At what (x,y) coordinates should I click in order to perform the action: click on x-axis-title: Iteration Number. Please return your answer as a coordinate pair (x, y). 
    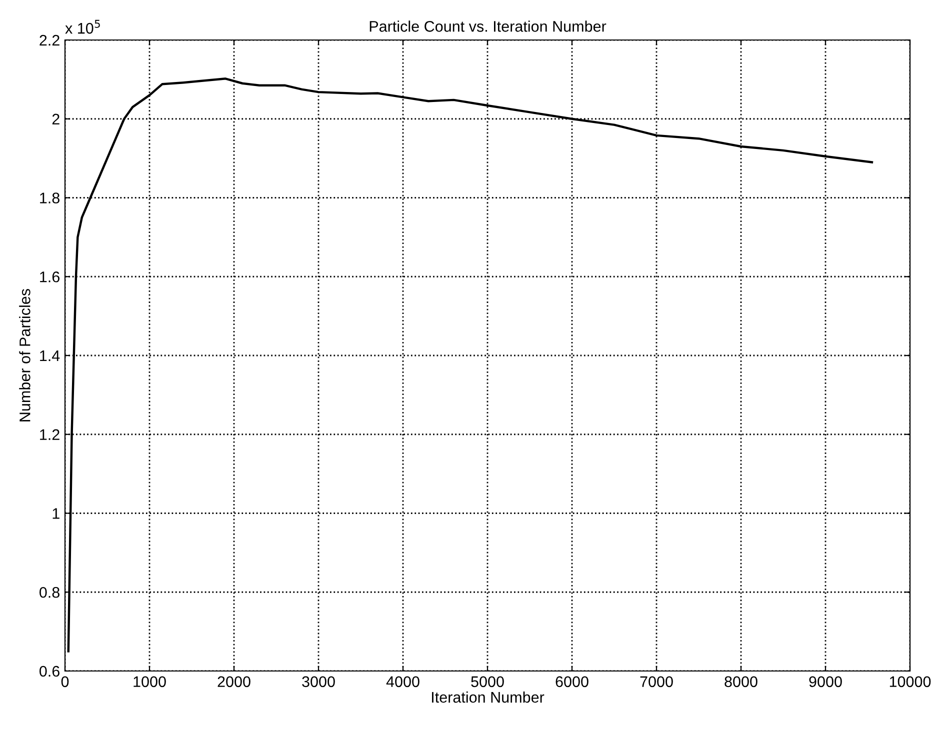
    Looking at the image, I should click on (488, 697).